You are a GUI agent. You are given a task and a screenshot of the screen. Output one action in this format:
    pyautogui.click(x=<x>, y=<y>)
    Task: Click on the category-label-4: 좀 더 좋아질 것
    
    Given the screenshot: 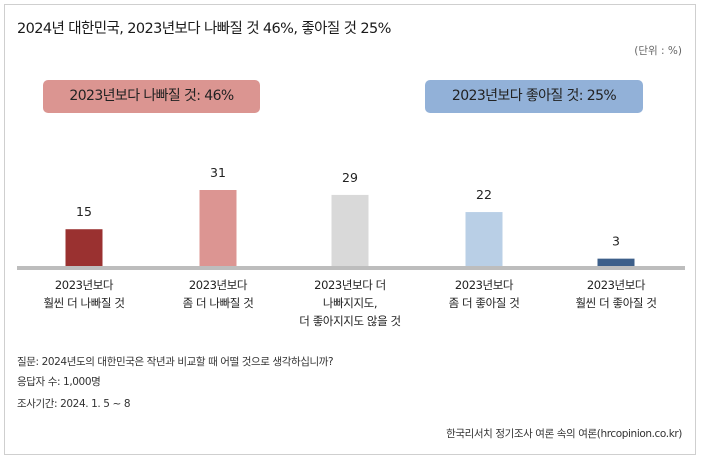 What is the action you would take?
    pyautogui.click(x=484, y=303)
    